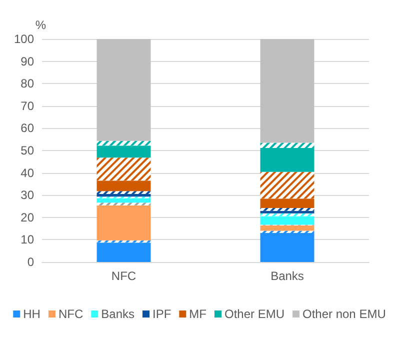  Describe the element at coordinates (30, 262) in the screenshot. I see `y-tick-label: 0` at that location.